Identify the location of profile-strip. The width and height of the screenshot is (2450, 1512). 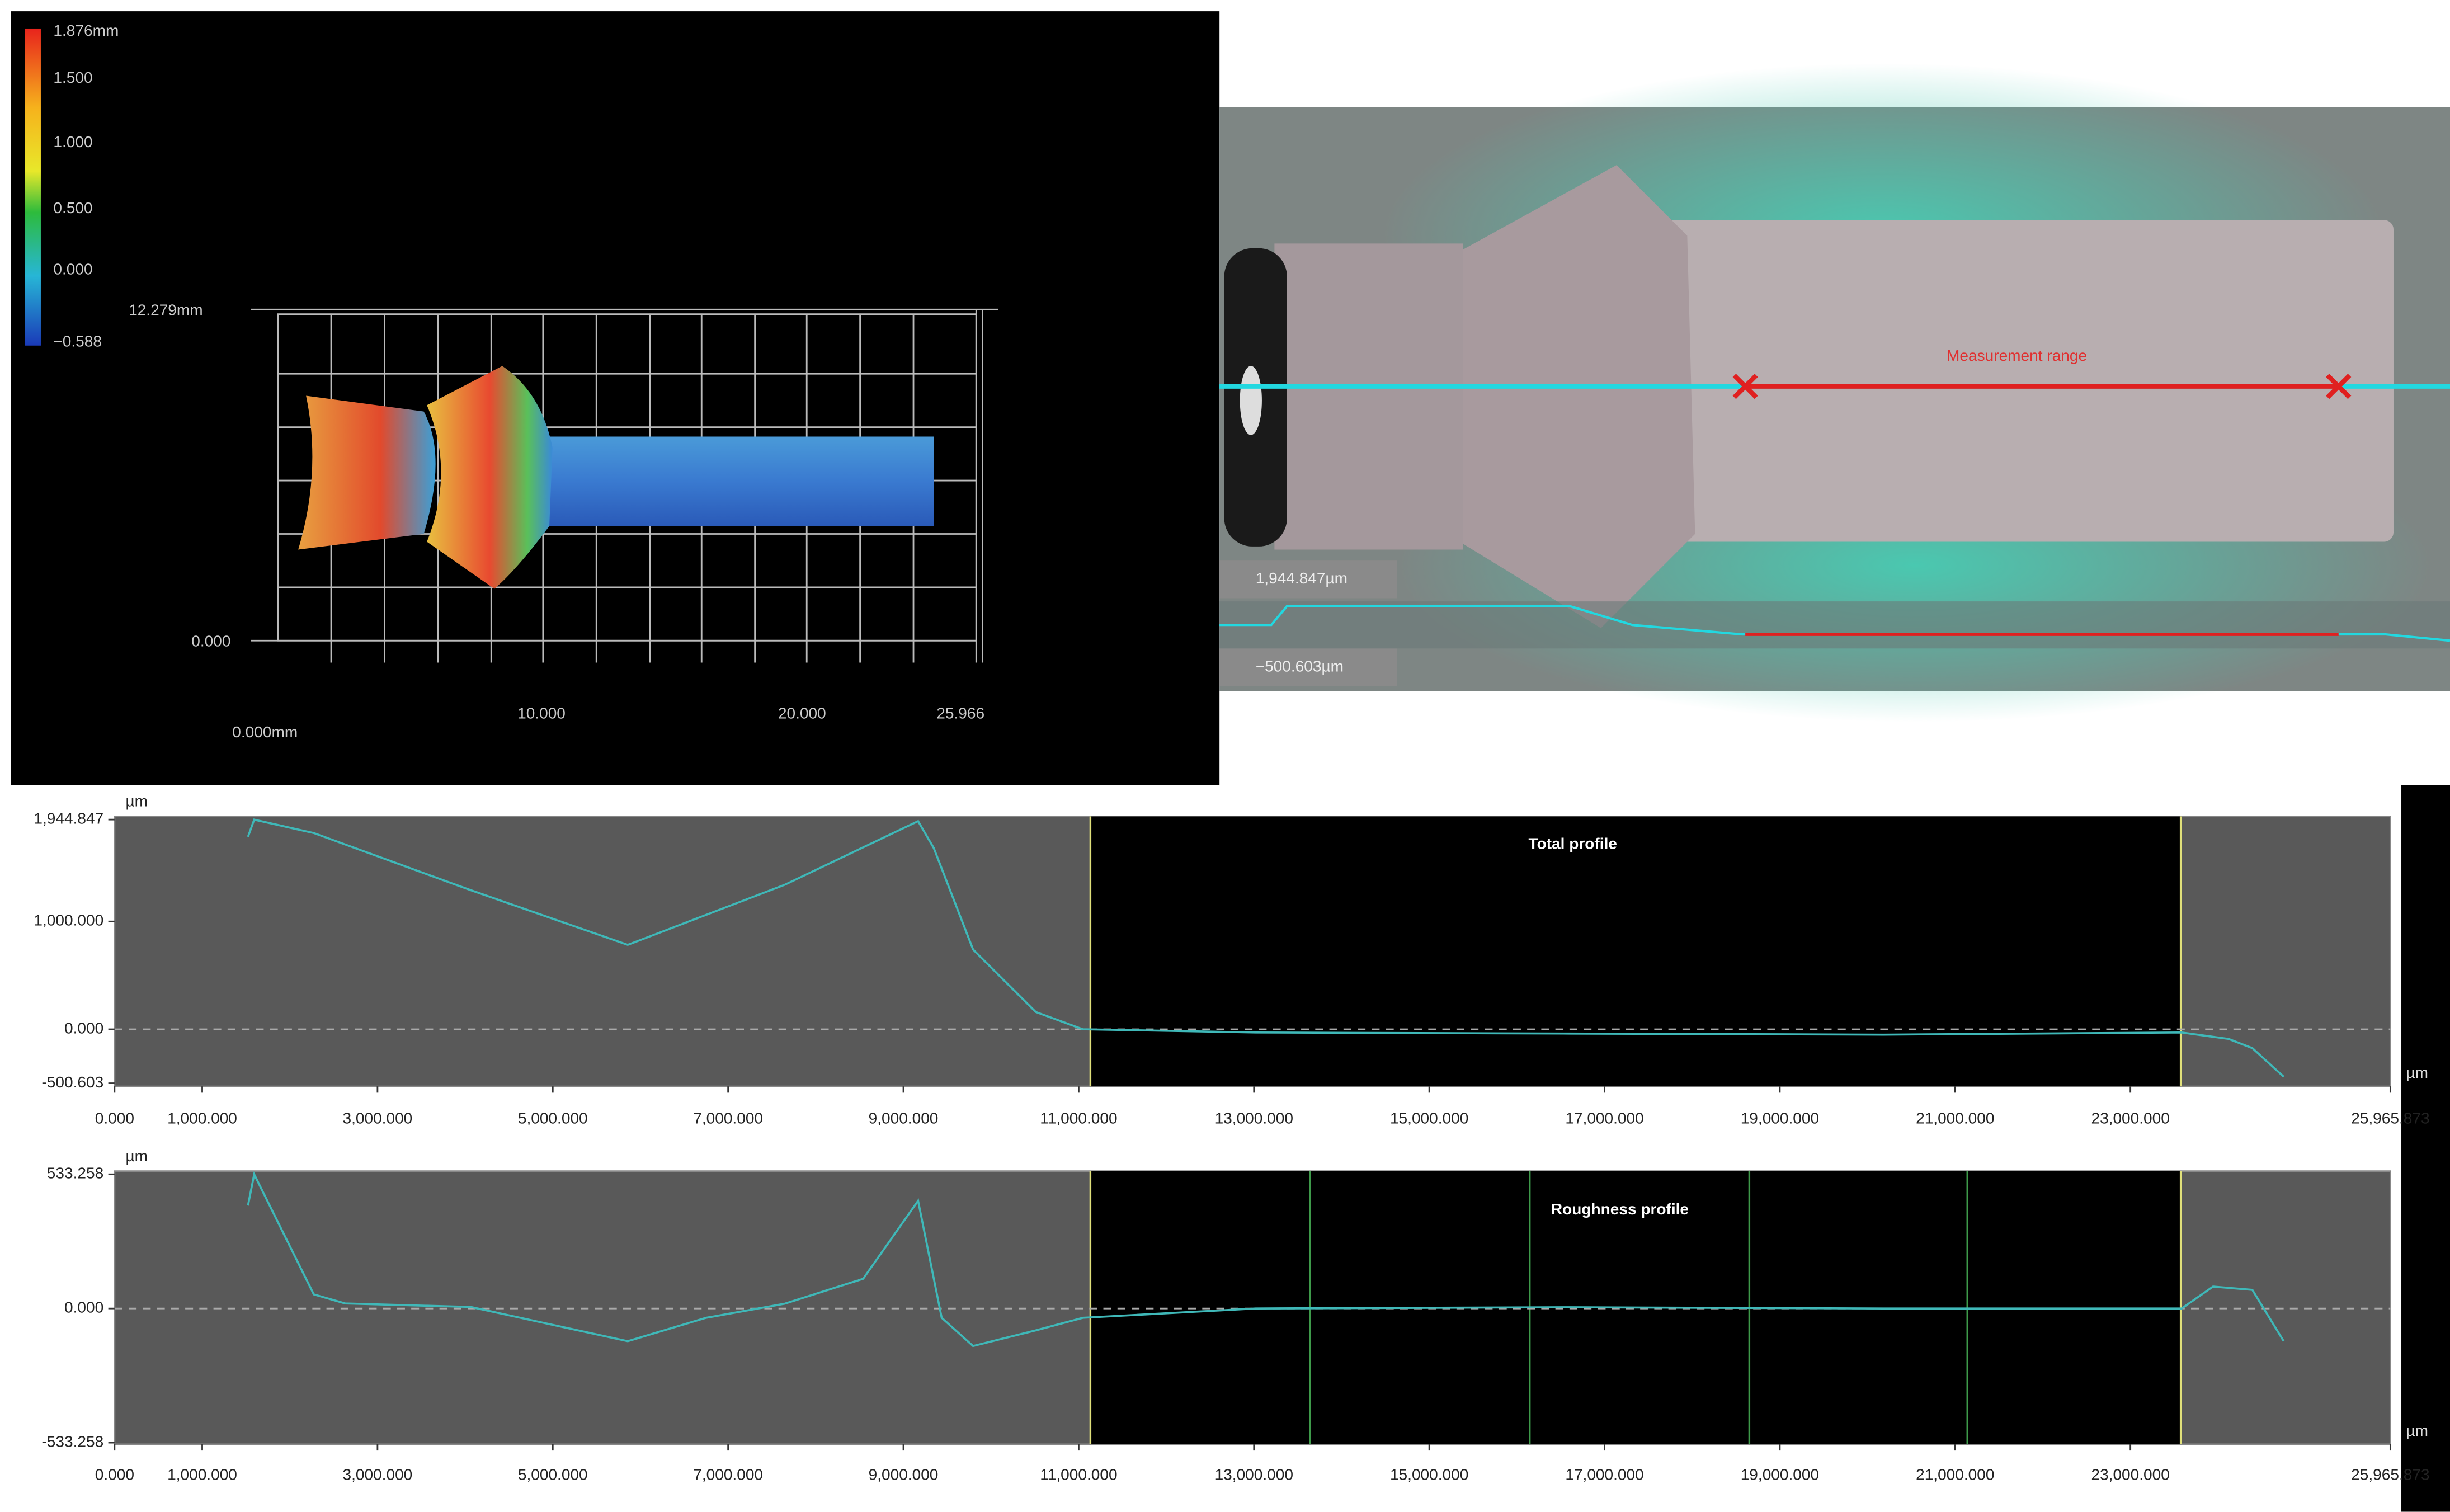
(1834, 625).